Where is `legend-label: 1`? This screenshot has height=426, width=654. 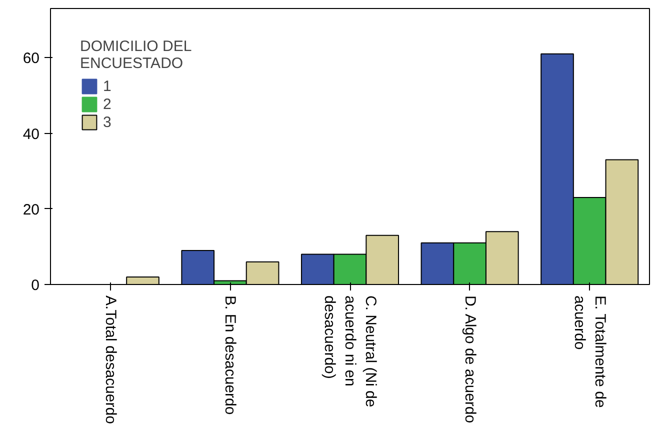 legend-label: 1 is located at coordinates (107, 86).